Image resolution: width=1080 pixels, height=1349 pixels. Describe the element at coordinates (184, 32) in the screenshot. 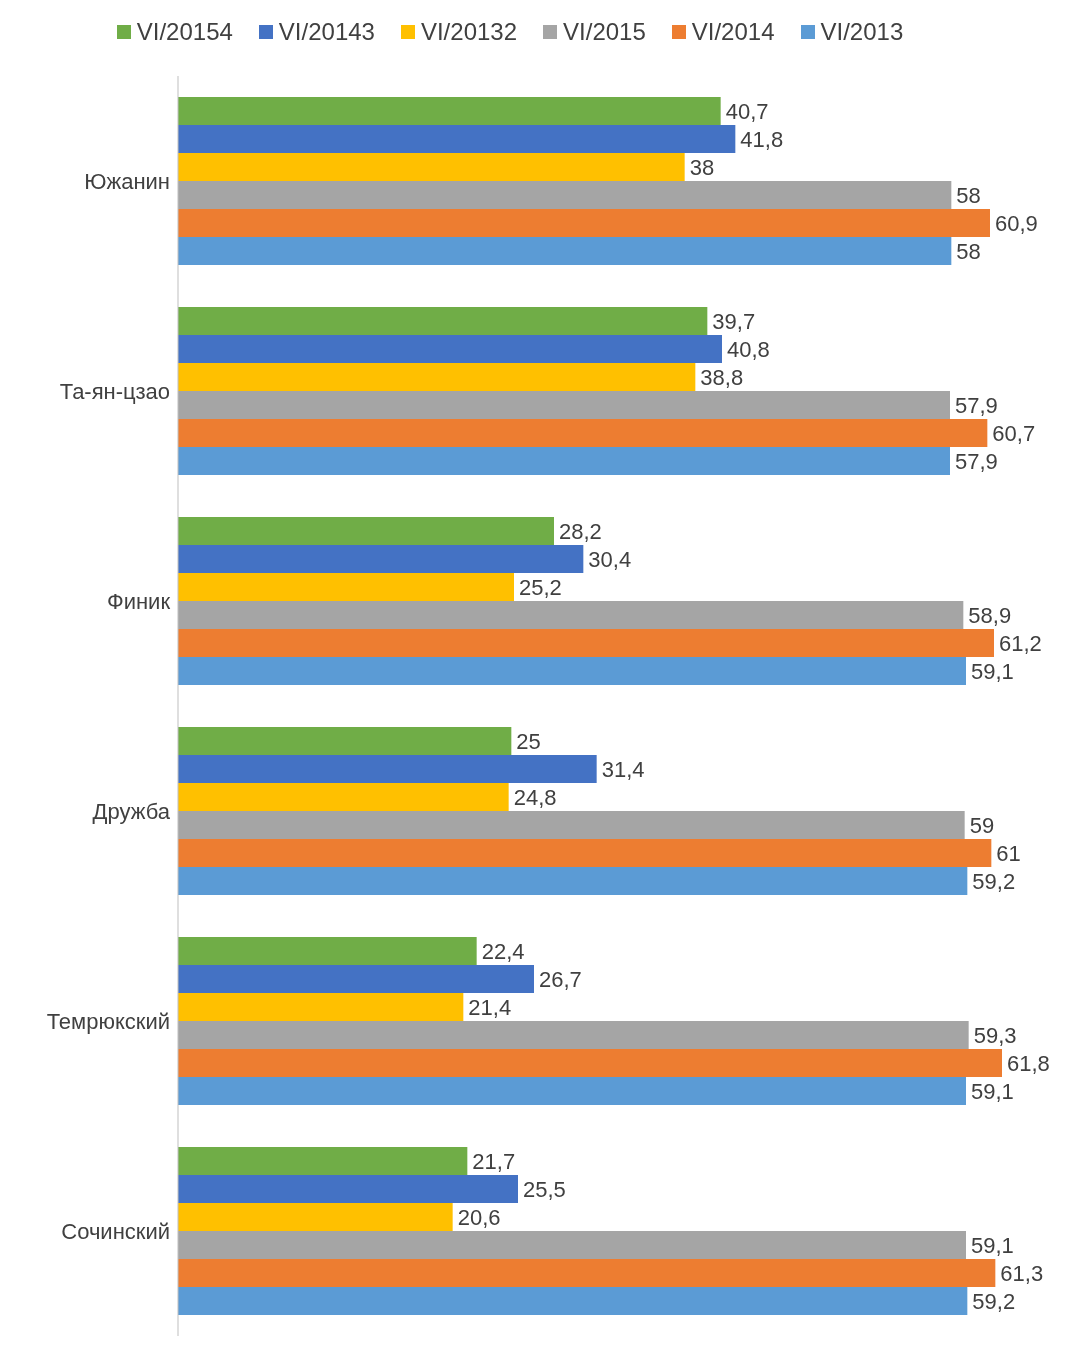

I see `legend-label: VI/20154` at that location.